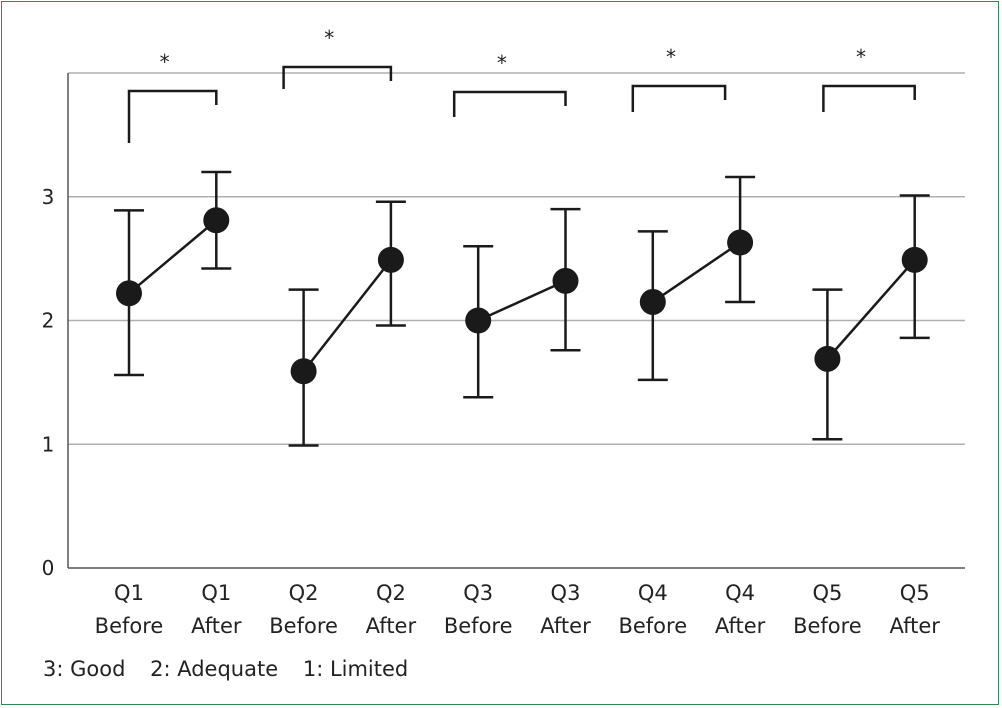  I want to click on legend-good: 3: Good, so click(84, 669).